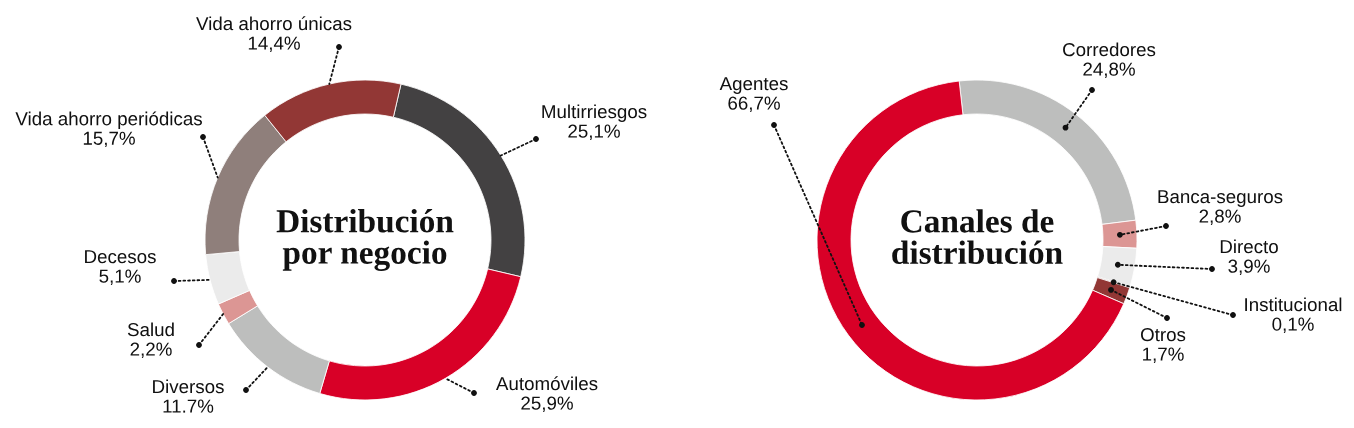 The height and width of the screenshot is (428, 1354). I want to click on data-label: 2,8%, so click(1220, 217).